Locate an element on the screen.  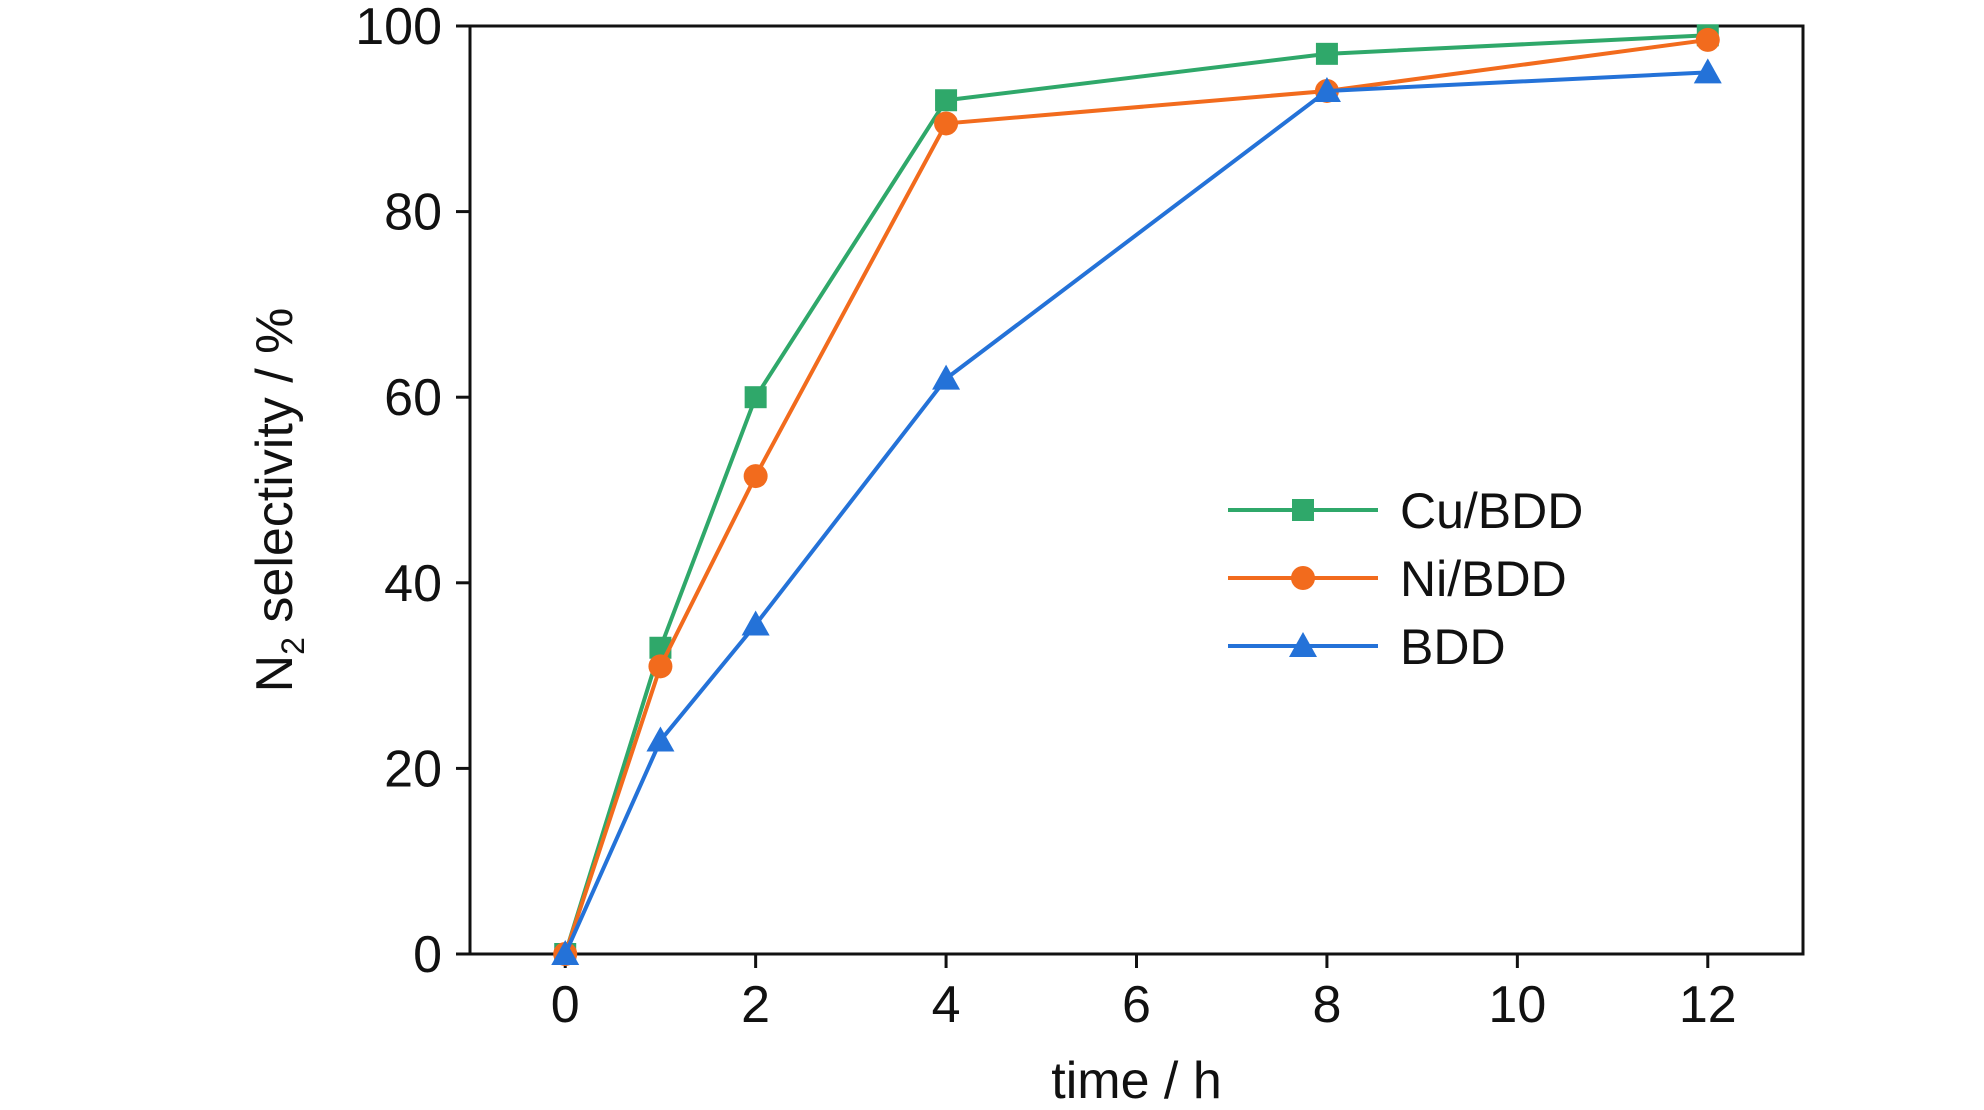
x-axis-title: time / h is located at coordinates (1136, 1081).